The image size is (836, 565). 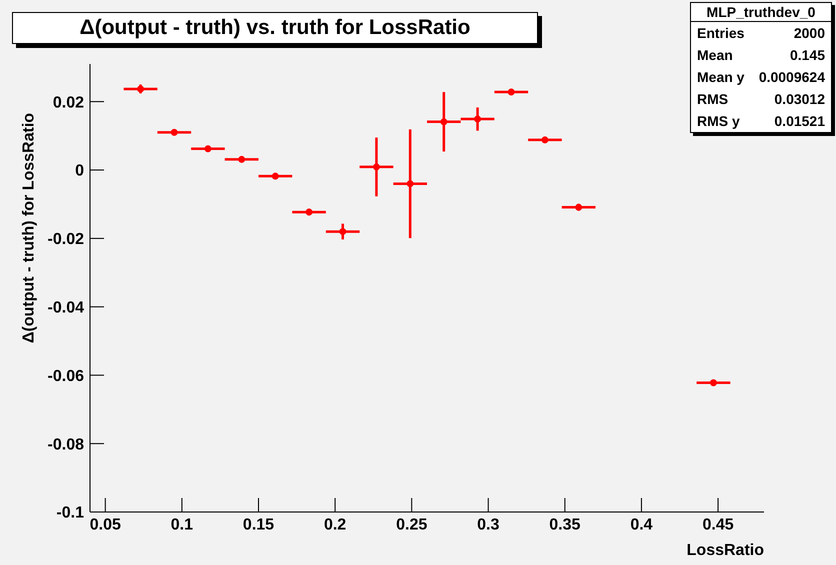 What do you see at coordinates (799, 121) in the screenshot?
I see `text: 0.01521` at bounding box center [799, 121].